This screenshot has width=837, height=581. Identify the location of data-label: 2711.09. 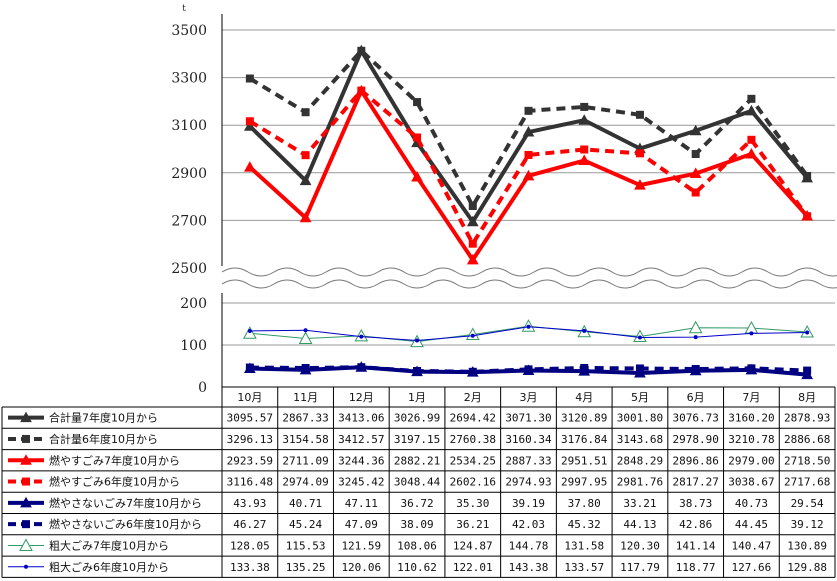
(305, 460).